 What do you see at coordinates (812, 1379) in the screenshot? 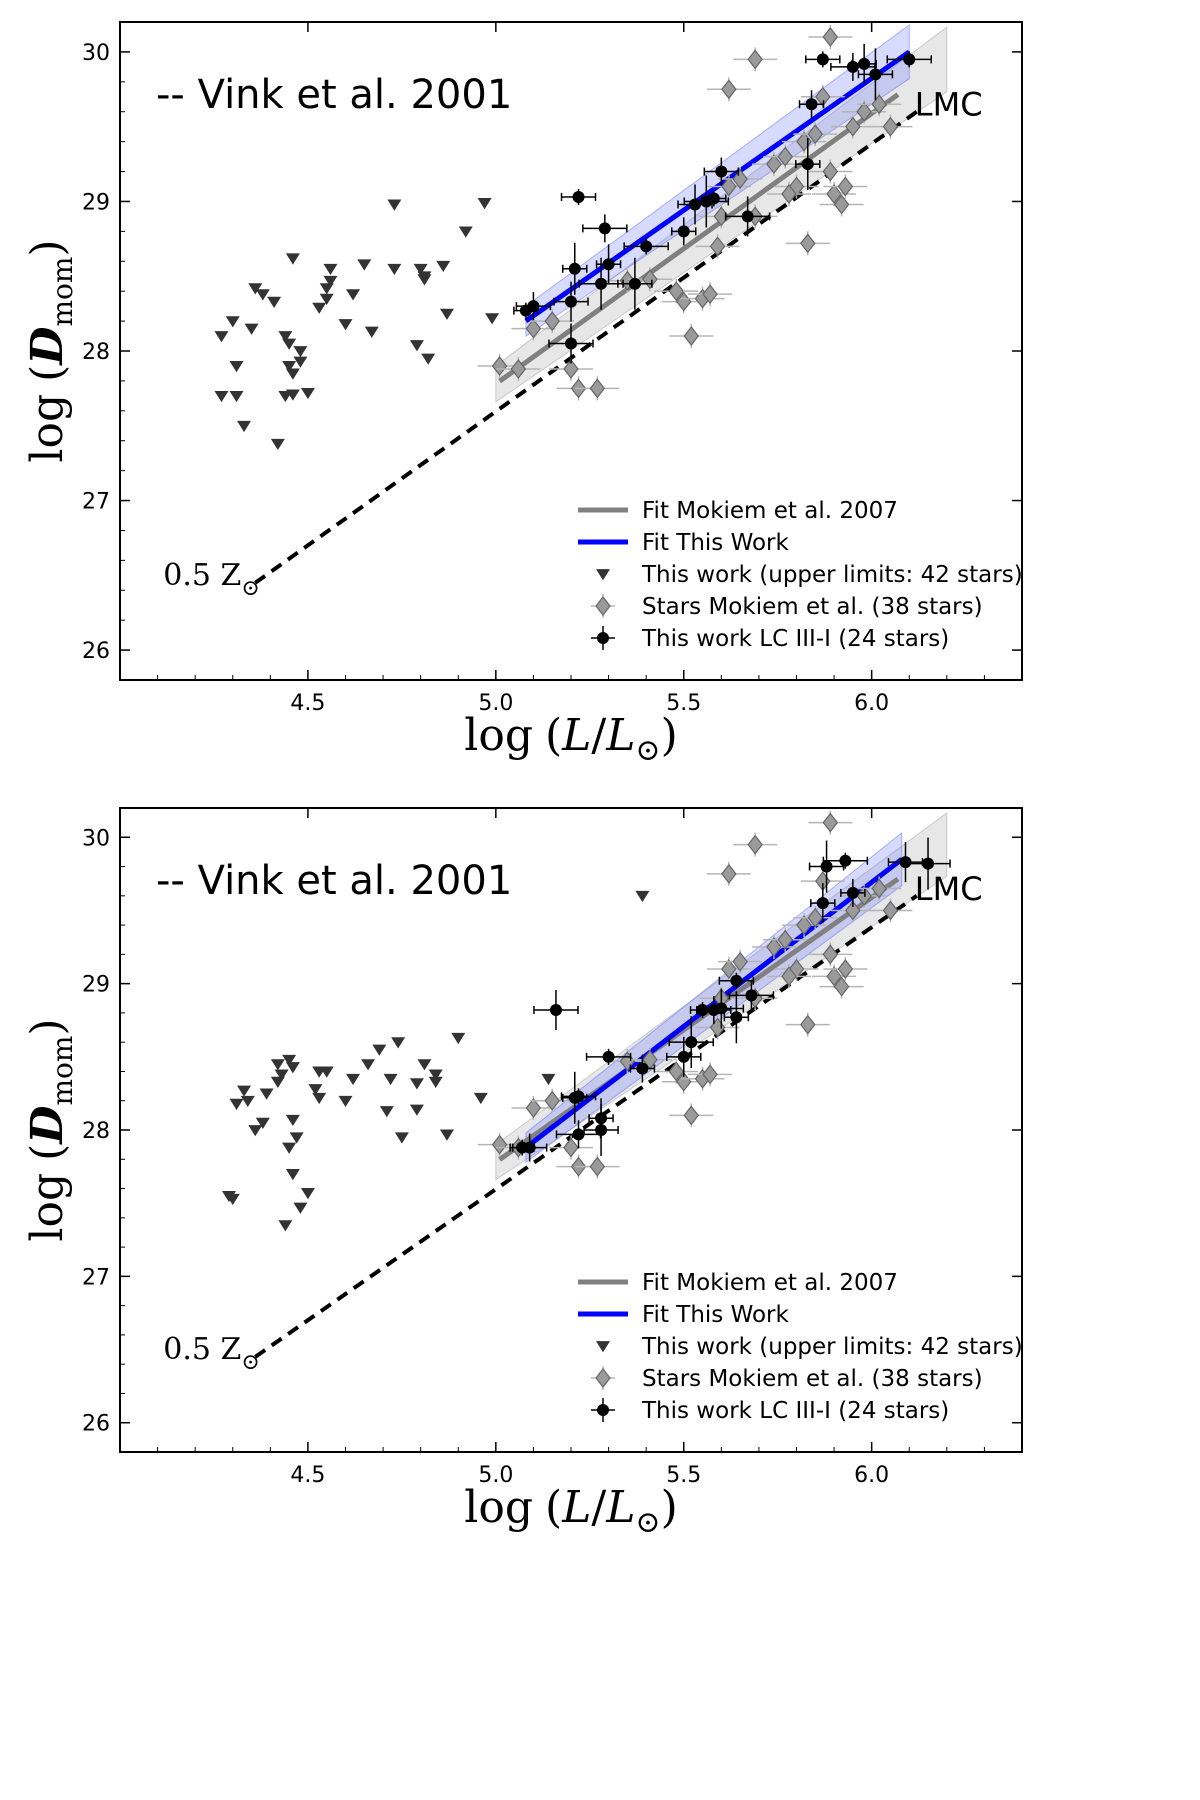
I see `legend-mokiem-stars: Stars Mokiem et al. (38 stars)` at bounding box center [812, 1379].